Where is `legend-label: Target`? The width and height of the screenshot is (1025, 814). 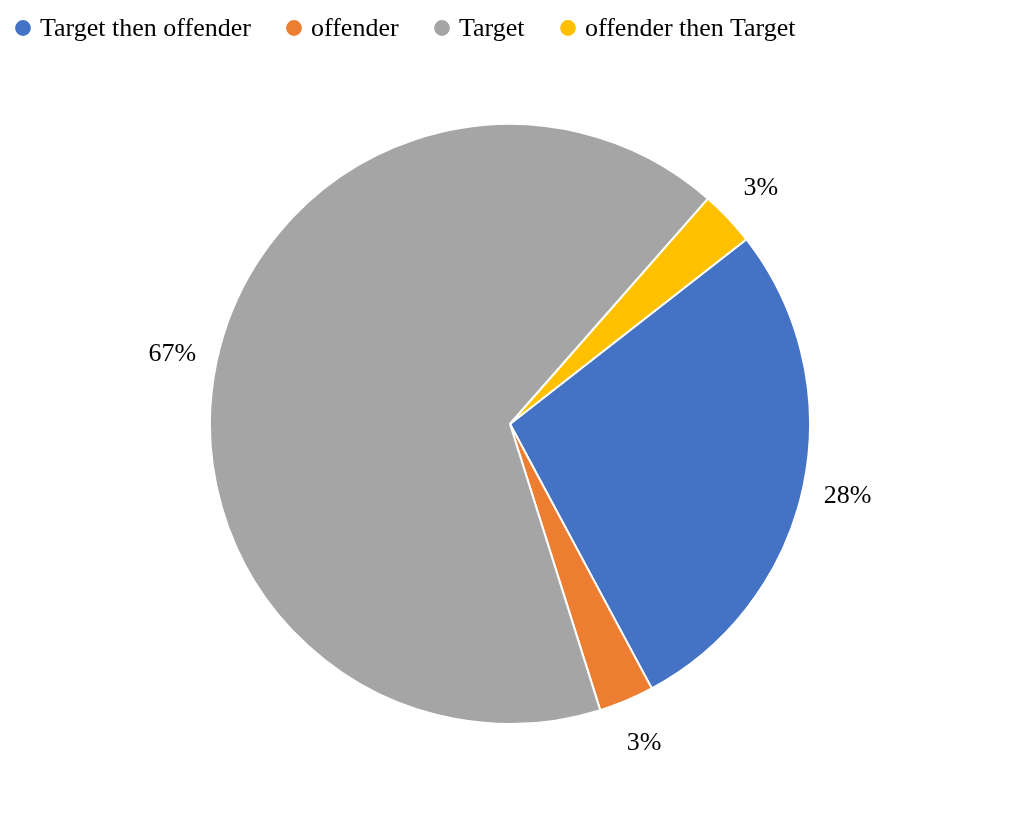
legend-label: Target is located at coordinates (492, 27).